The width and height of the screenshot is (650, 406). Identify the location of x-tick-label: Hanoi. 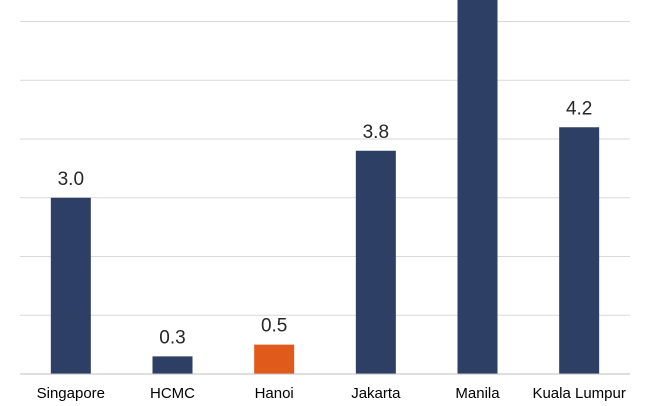
(274, 393).